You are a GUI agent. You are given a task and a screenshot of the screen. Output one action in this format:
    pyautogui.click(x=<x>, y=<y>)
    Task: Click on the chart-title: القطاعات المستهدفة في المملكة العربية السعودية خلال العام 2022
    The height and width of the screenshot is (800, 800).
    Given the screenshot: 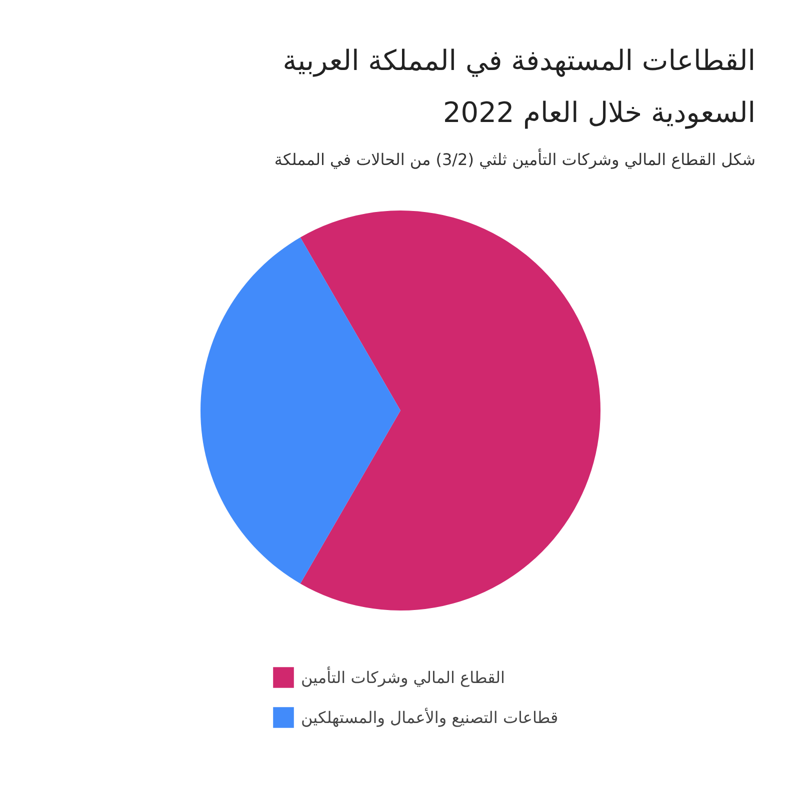 What is the action you would take?
    pyautogui.click(x=519, y=86)
    